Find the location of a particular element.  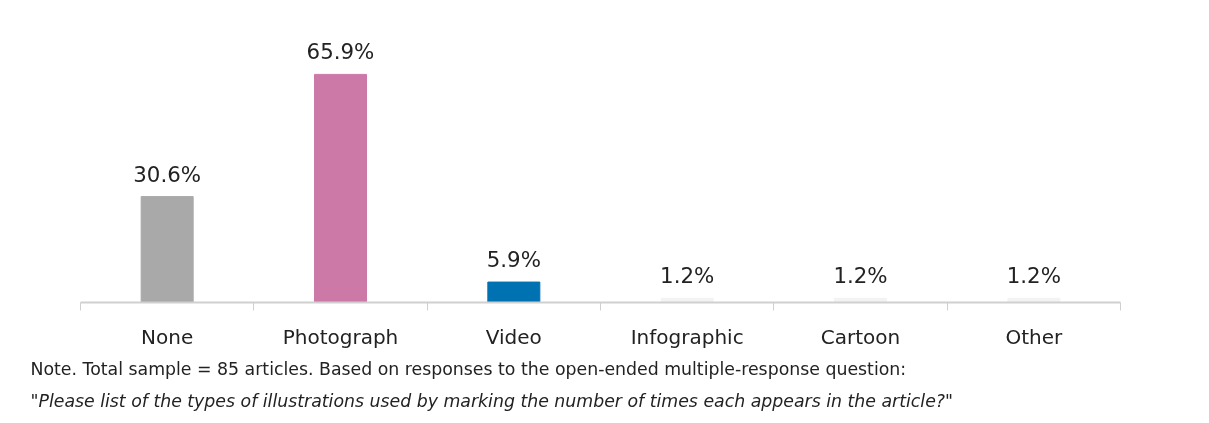

x-tick-label: Infographic is located at coordinates (687, 336).